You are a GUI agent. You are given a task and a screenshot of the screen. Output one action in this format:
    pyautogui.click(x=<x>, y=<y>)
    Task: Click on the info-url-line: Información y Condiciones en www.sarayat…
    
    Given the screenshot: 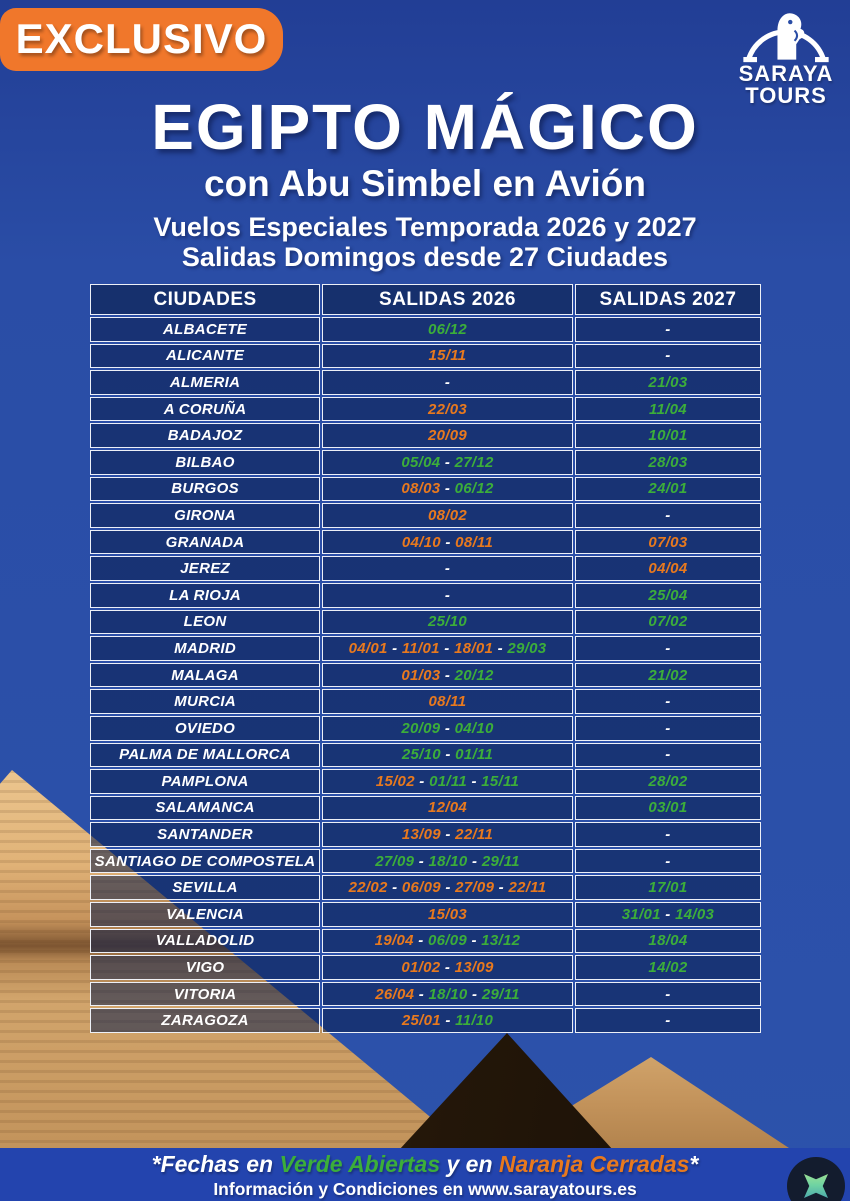 What is the action you would take?
    pyautogui.click(x=425, y=1189)
    